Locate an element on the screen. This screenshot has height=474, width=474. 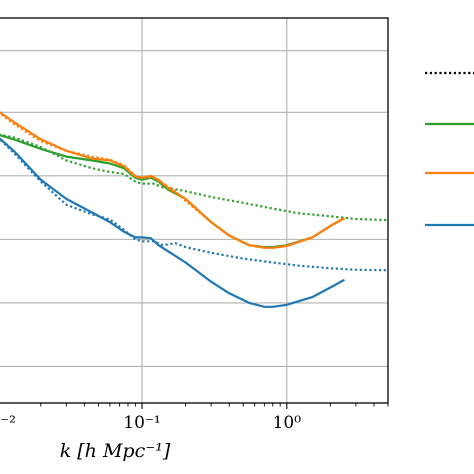
legend is located at coordinates (449, 149).